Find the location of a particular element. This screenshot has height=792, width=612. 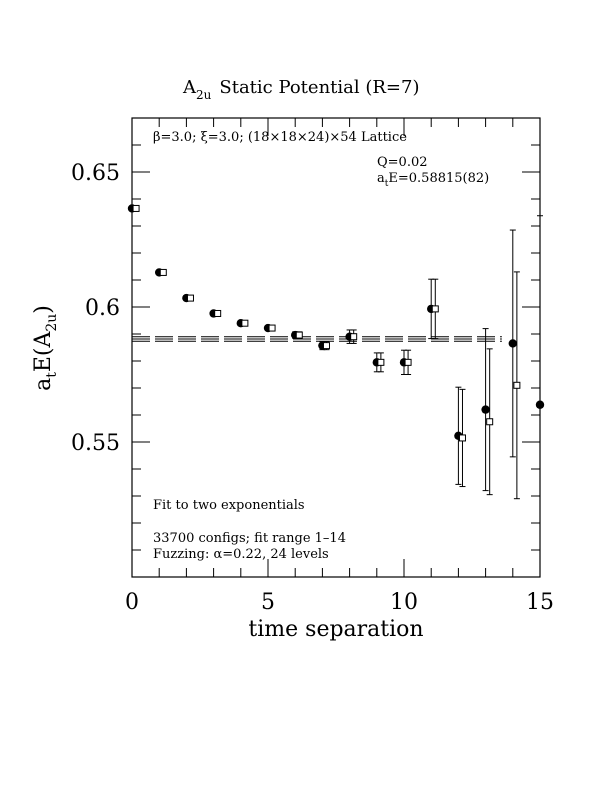

y-tick-label: 0.65 is located at coordinates (95, 173).